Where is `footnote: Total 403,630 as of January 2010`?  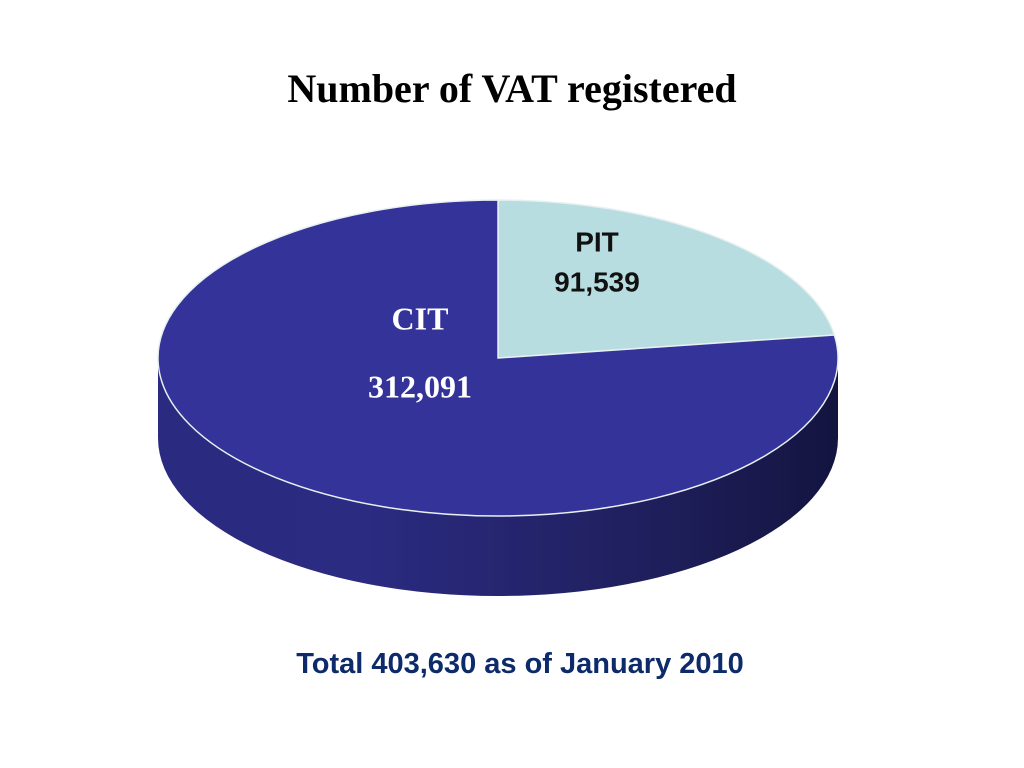 footnote: Total 403,630 as of January 2010 is located at coordinates (520, 664).